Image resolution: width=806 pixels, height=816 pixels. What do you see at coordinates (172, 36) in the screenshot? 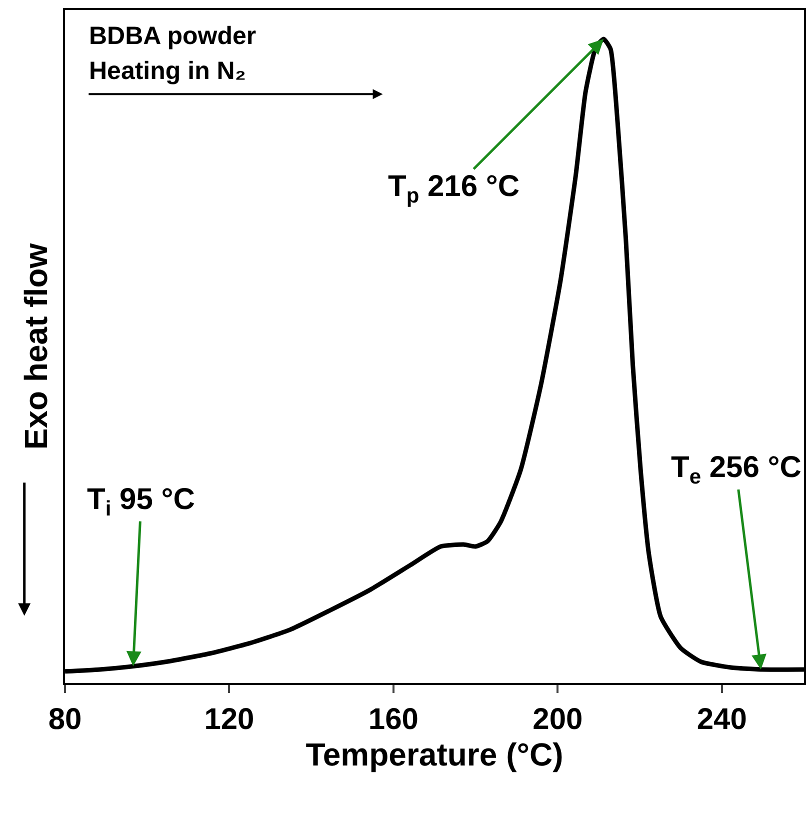
I see `chart-title: BDBA powder` at bounding box center [172, 36].